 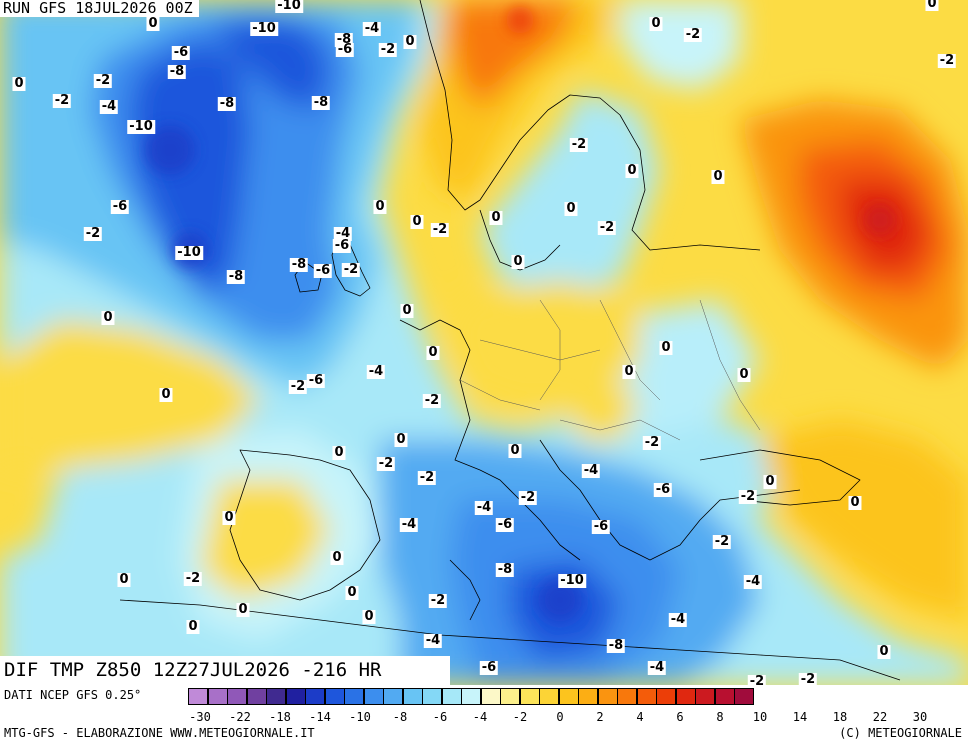 I want to click on legend-tick-label: 0, so click(x=560, y=717).